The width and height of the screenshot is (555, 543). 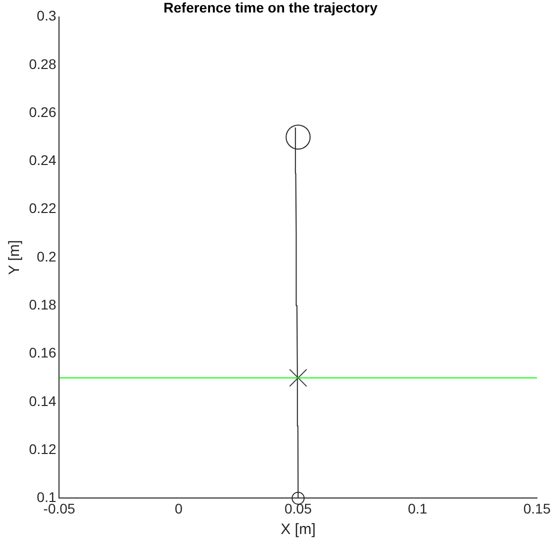 I want to click on y-axis-title: Y [m], so click(x=15, y=257).